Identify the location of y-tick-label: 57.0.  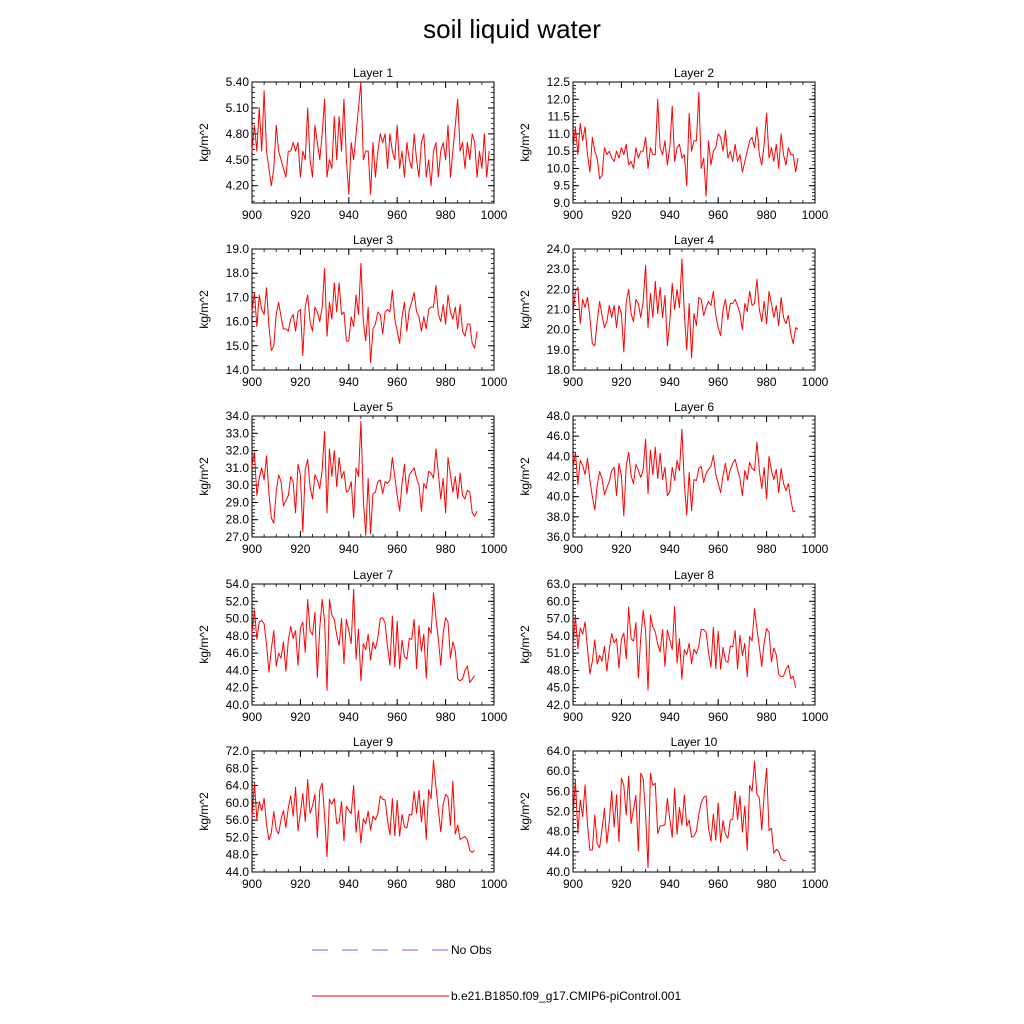
(559, 619).